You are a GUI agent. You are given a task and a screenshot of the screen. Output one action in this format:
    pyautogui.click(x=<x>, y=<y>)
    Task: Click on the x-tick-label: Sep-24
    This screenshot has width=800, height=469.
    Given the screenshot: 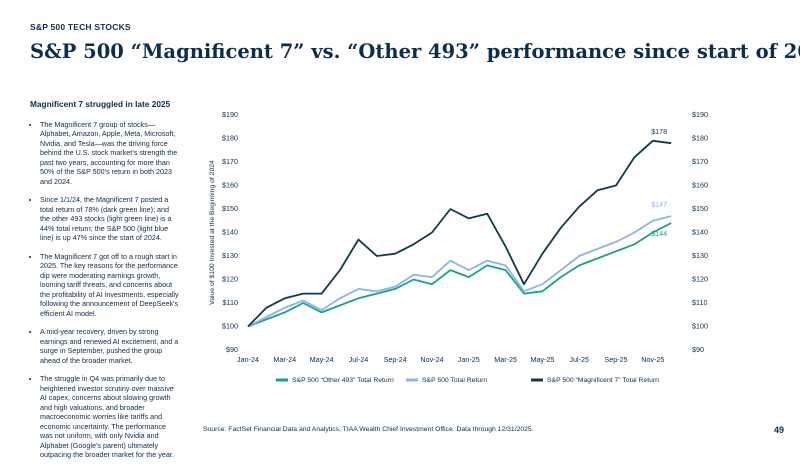 What is the action you would take?
    pyautogui.click(x=395, y=359)
    